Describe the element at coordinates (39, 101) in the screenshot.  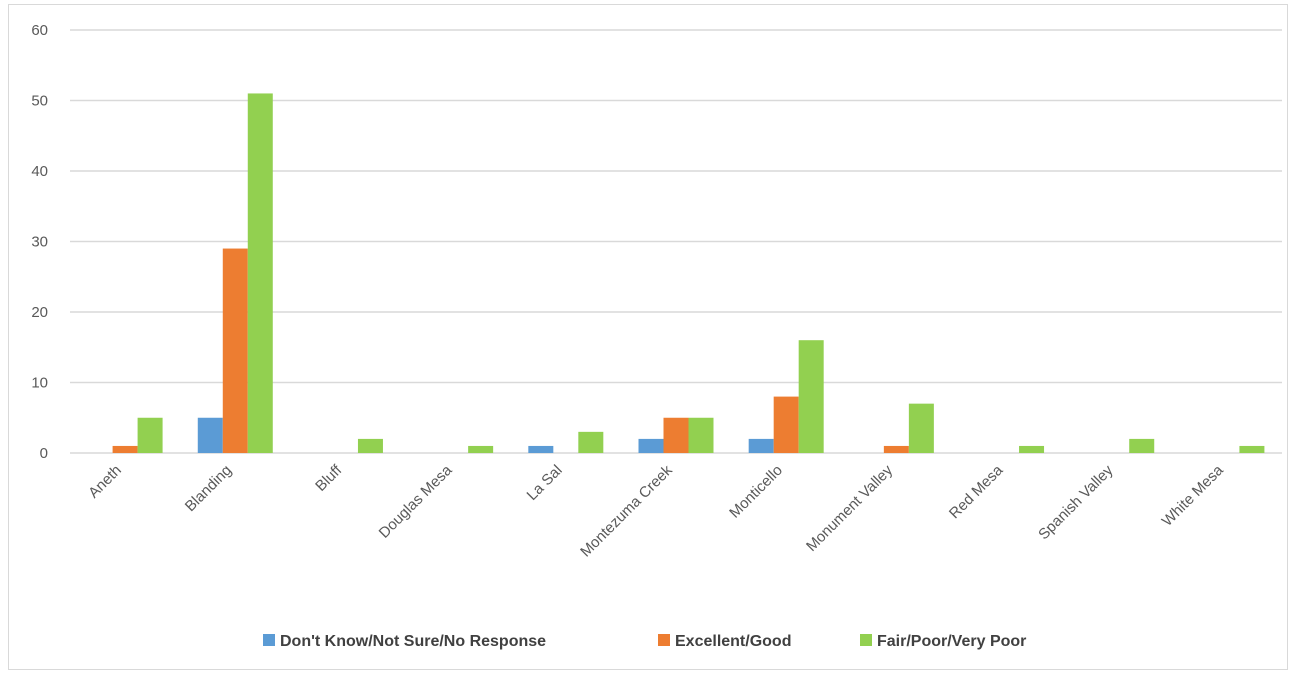
I see `y-tick-label: 50` at that location.